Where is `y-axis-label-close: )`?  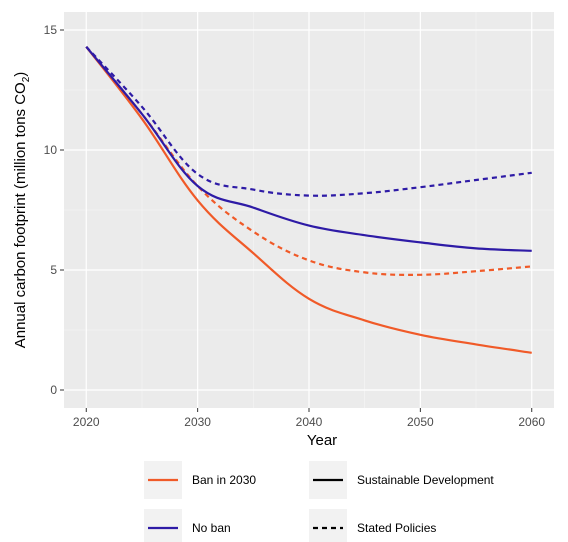 y-axis-label-close: ) is located at coordinates (20, 74).